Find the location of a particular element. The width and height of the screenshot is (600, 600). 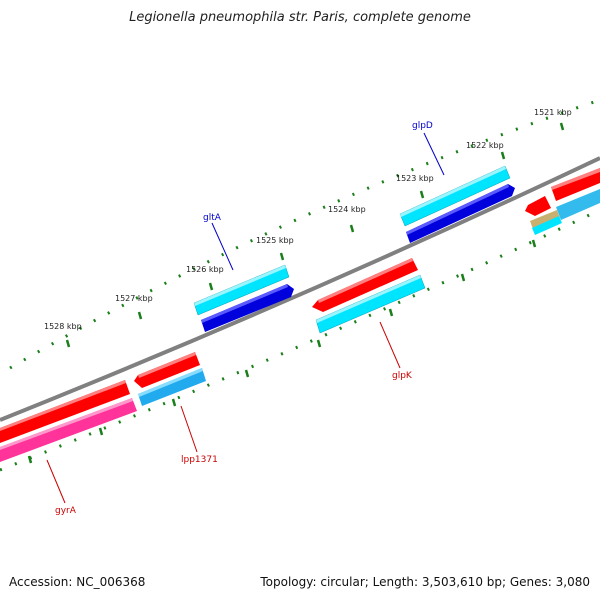

gene-lpp1371-top is located at coordinates (170, 382).